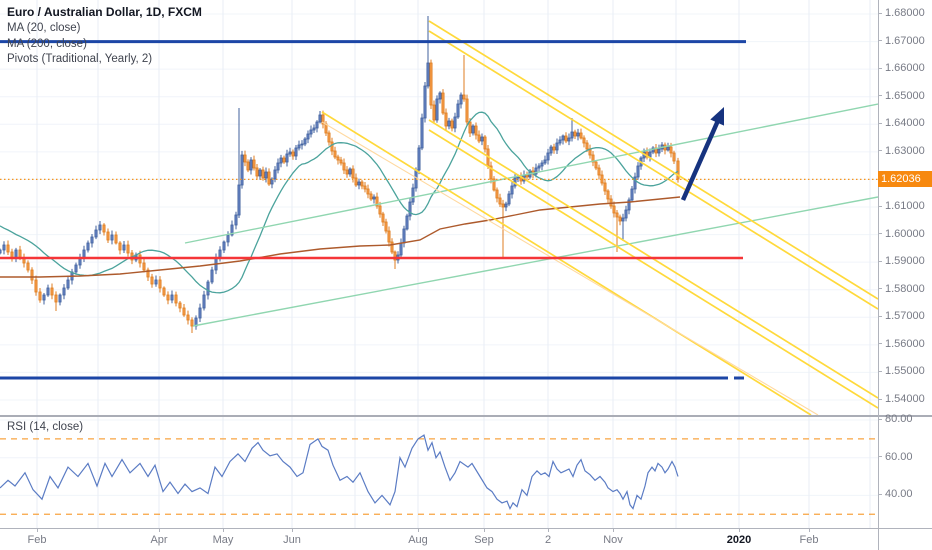 Image resolution: width=932 pixels, height=550 pixels. I want to click on price-axis-label: 1.56000, so click(901, 344).